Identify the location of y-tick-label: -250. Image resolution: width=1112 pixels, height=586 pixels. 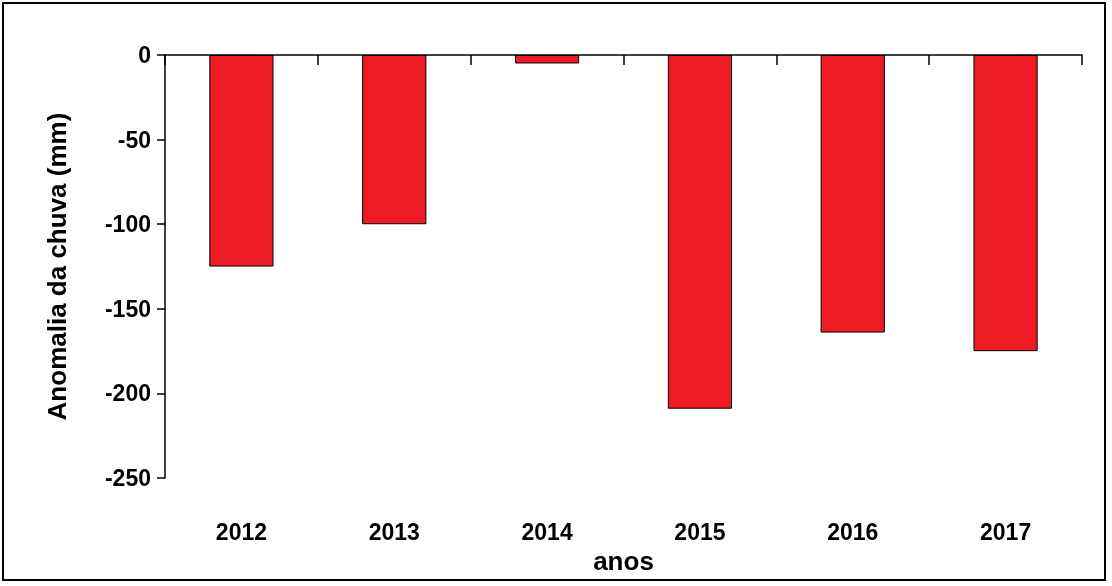
(127, 478).